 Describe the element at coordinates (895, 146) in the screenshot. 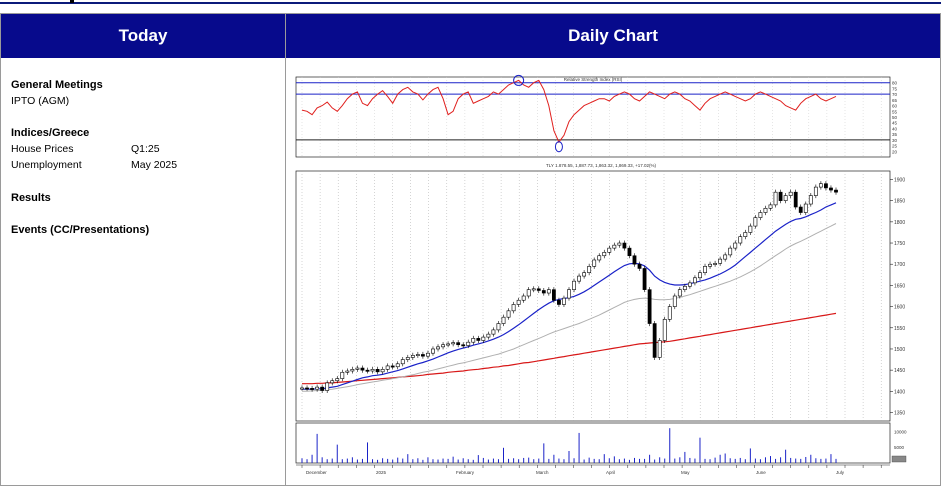

I see `rsi-tick-label: 25` at that location.